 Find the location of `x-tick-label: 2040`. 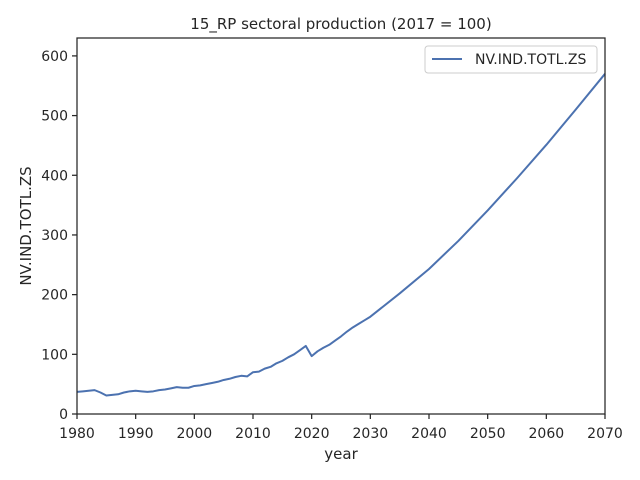

x-tick-label: 2040 is located at coordinates (429, 434).